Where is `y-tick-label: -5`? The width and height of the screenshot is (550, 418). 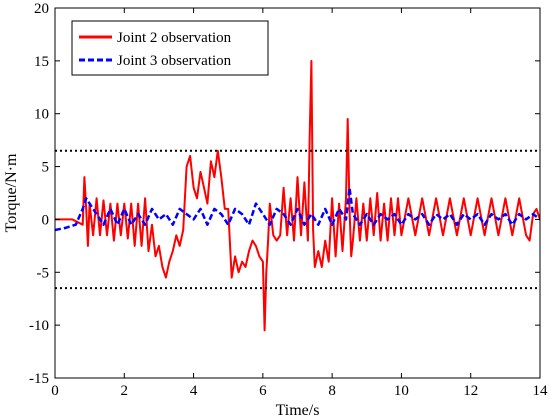 y-tick-label: -5 is located at coordinates (43, 273).